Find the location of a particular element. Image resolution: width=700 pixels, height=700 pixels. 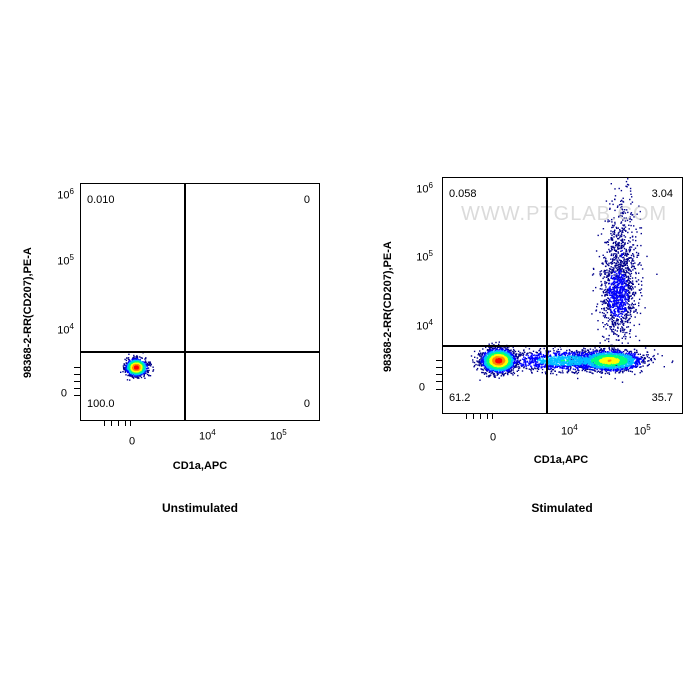

y-tick-10e6-stimulated: 106 is located at coordinates (424, 188).